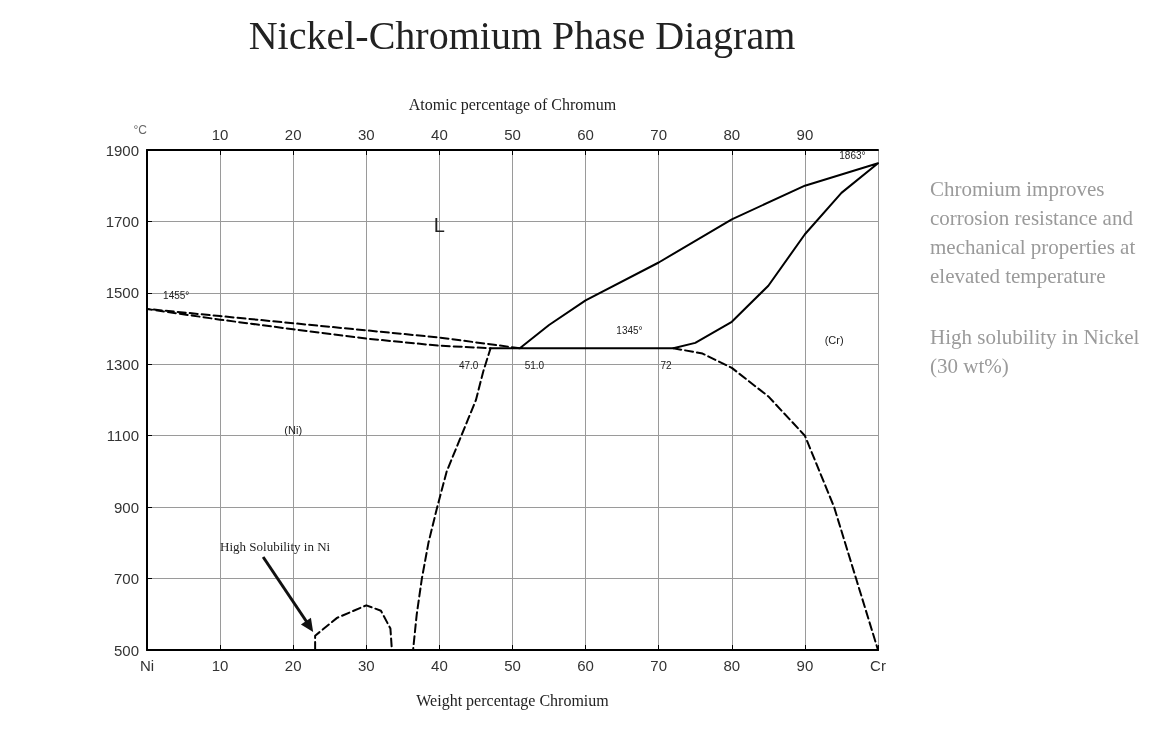 The width and height of the screenshot is (1164, 741). Describe the element at coordinates (659, 665) in the screenshot. I see `x-tick-label: 70` at that location.